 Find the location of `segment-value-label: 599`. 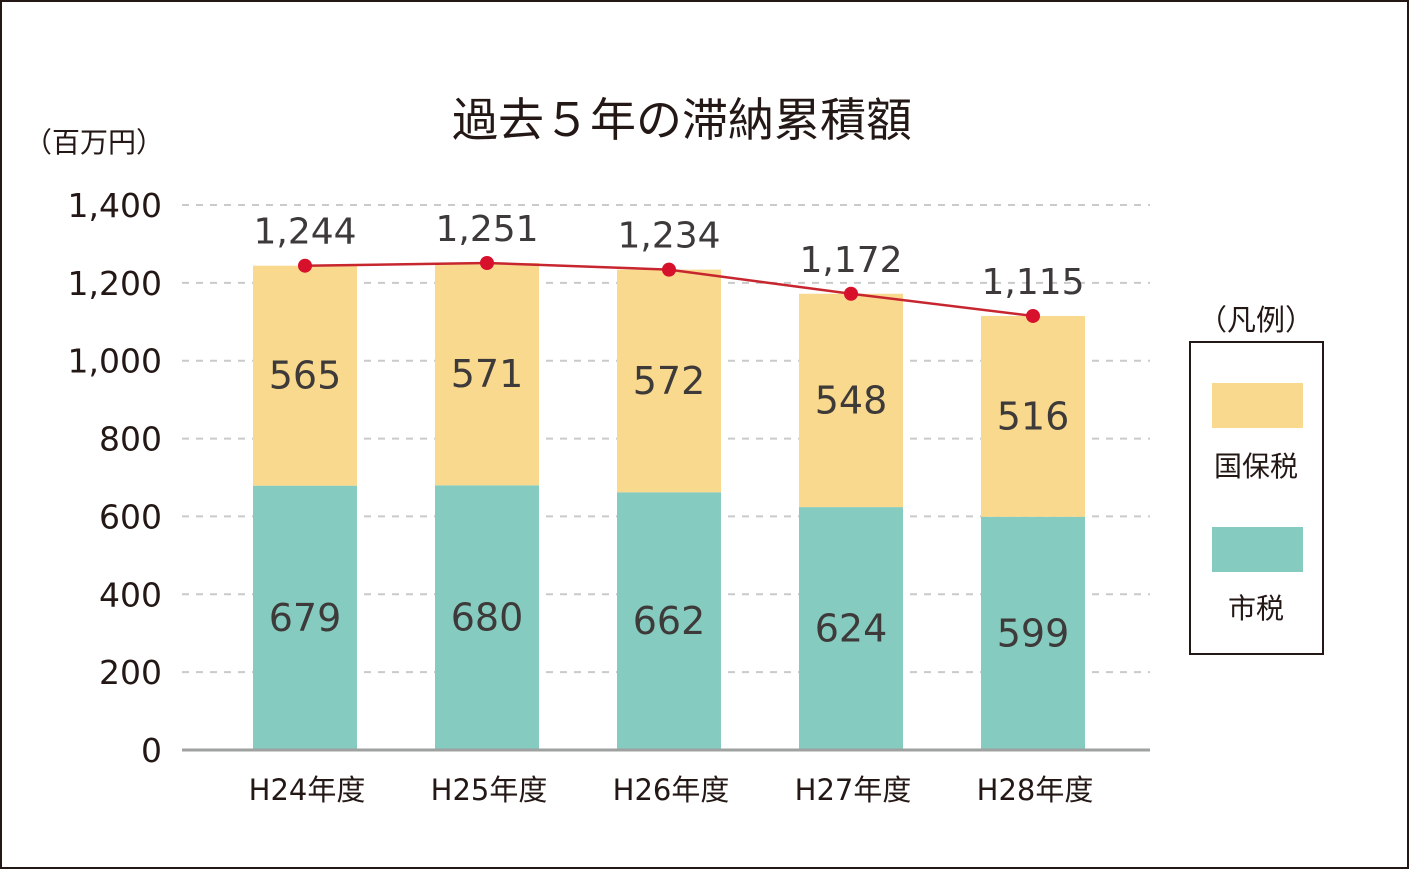

segment-value-label: 599 is located at coordinates (1033, 633).